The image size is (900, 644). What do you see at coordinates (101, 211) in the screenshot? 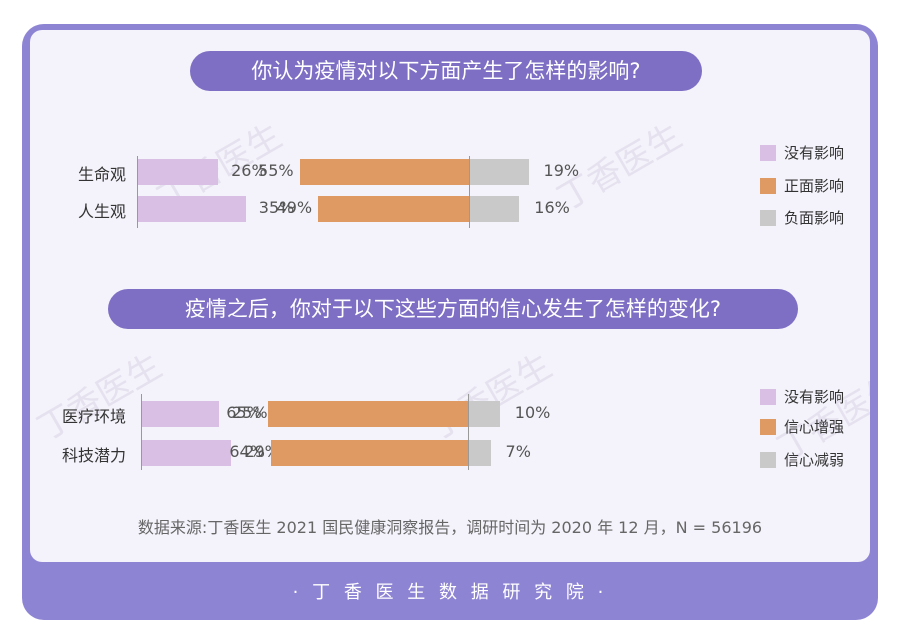
I see `category-label: 人生观` at bounding box center [101, 211].